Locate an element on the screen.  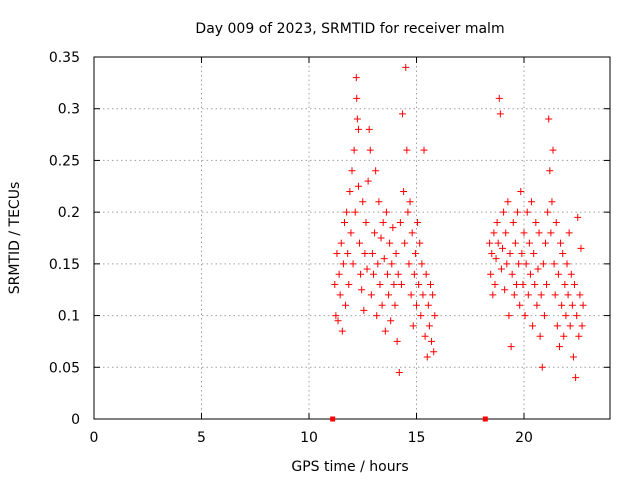
y-axis-label: SRMTID / TECUs is located at coordinates (15, 238).